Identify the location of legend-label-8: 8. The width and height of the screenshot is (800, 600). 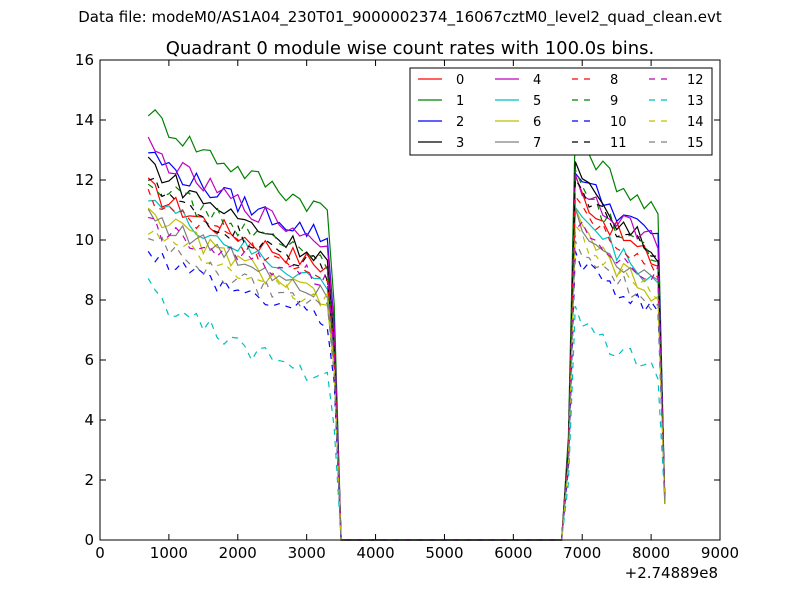
(614, 80).